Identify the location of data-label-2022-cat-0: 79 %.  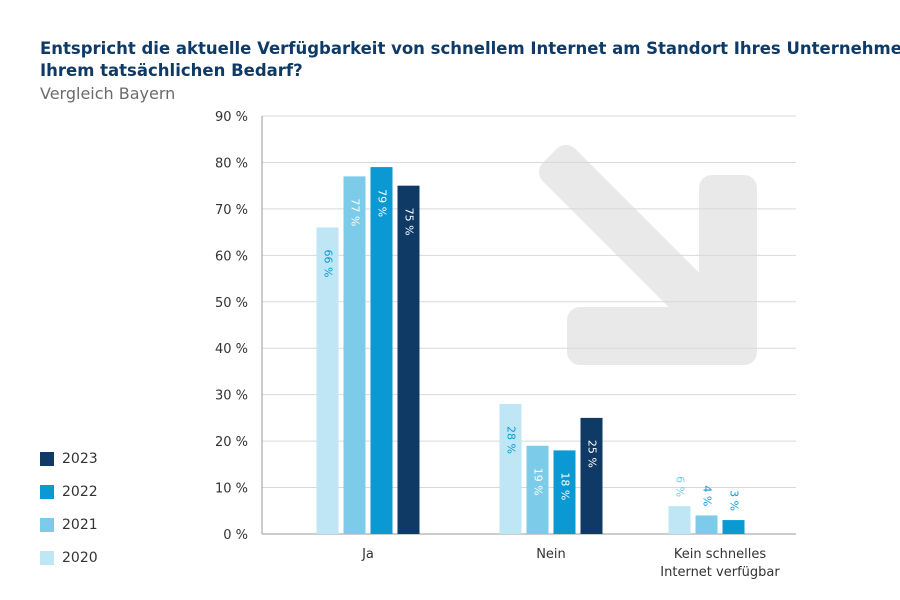
(382, 203).